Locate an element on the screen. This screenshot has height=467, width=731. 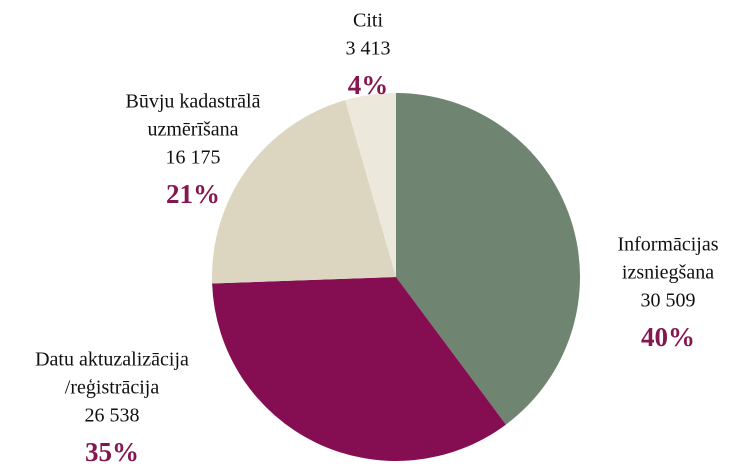
slice-label: Citi is located at coordinates (368, 21).